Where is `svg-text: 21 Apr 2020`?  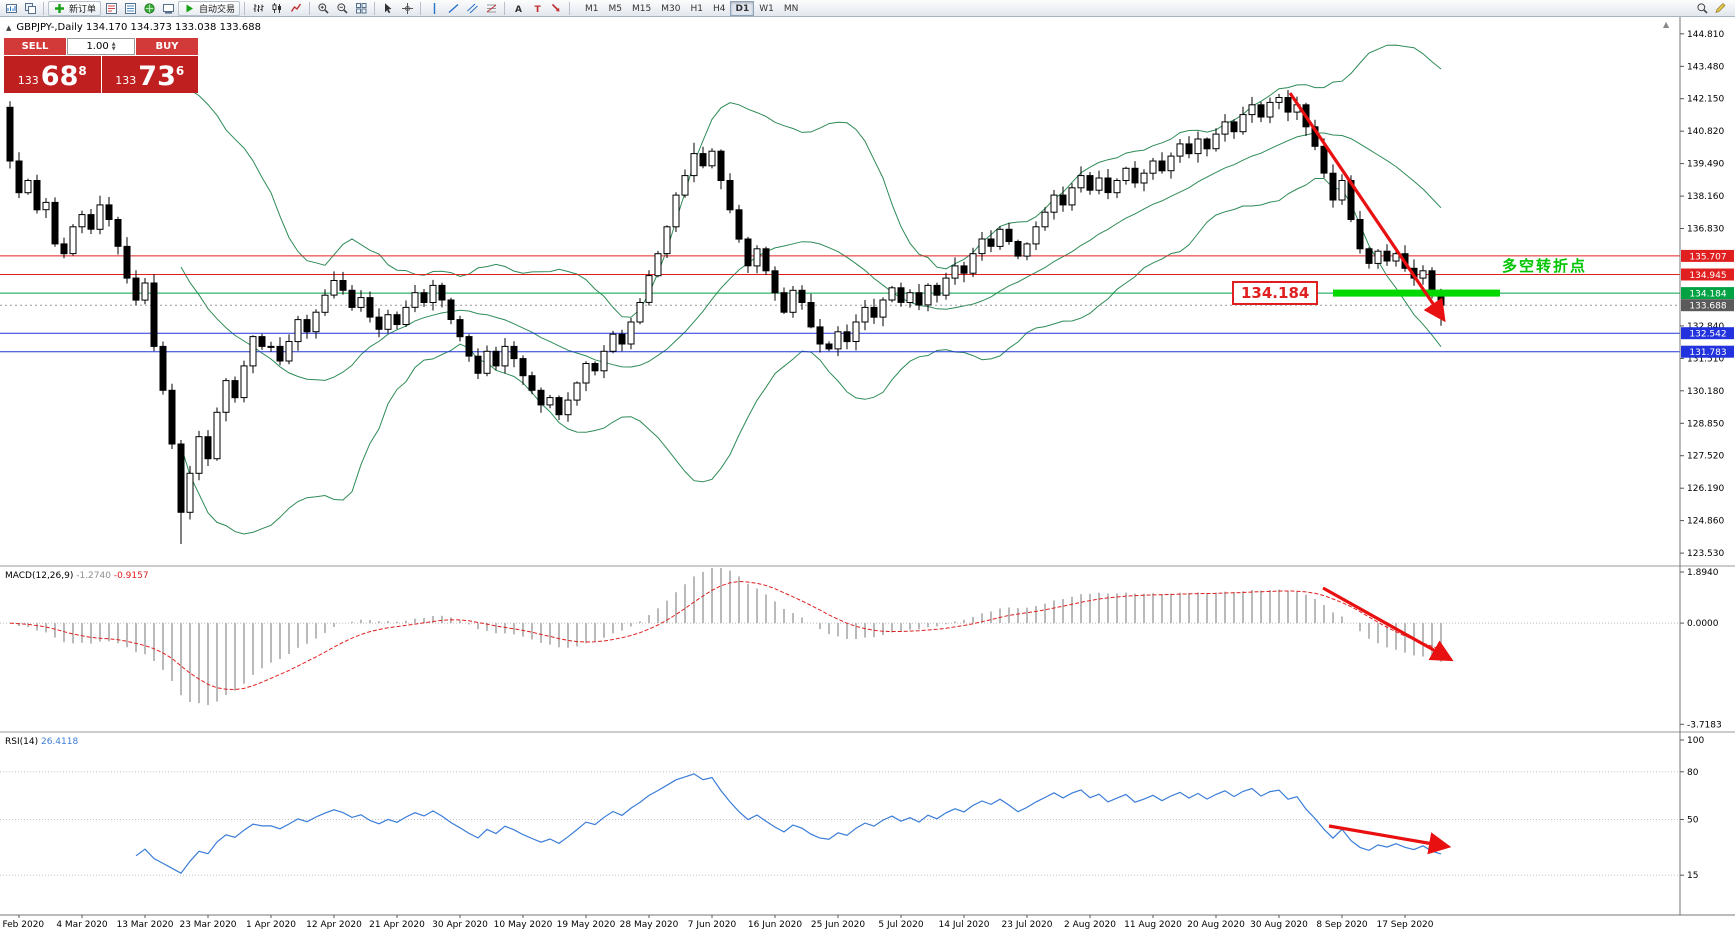
svg-text: 21 Apr 2020 is located at coordinates (397, 925).